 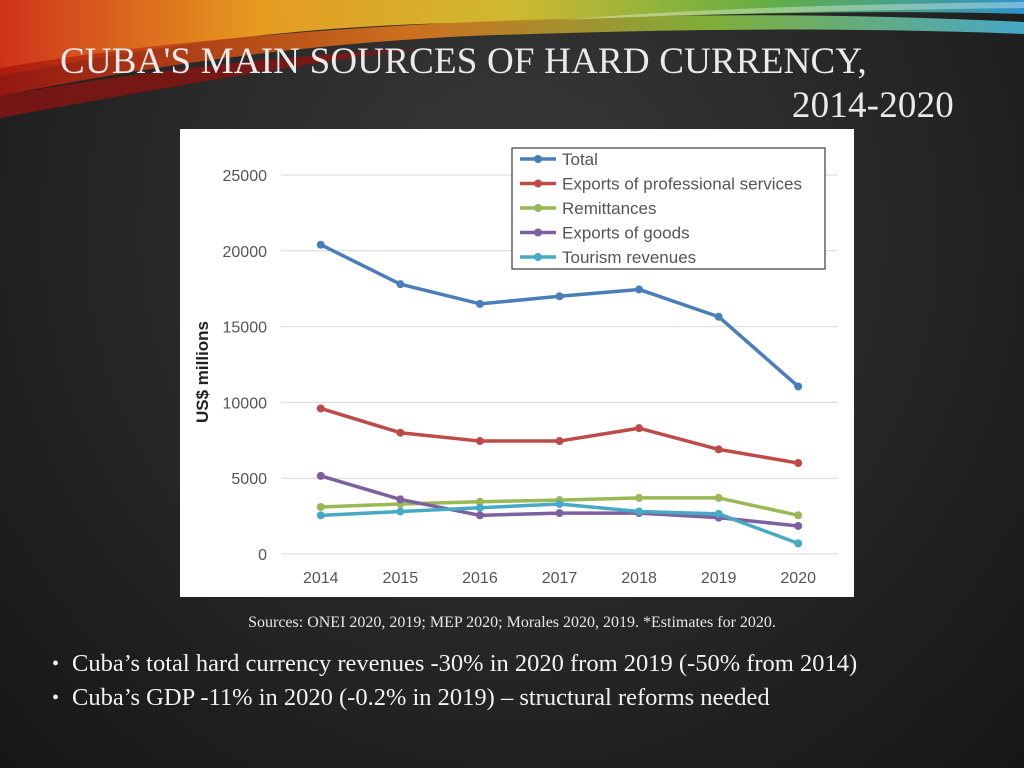 I want to click on legend-label: Exports of professional services, so click(x=682, y=184).